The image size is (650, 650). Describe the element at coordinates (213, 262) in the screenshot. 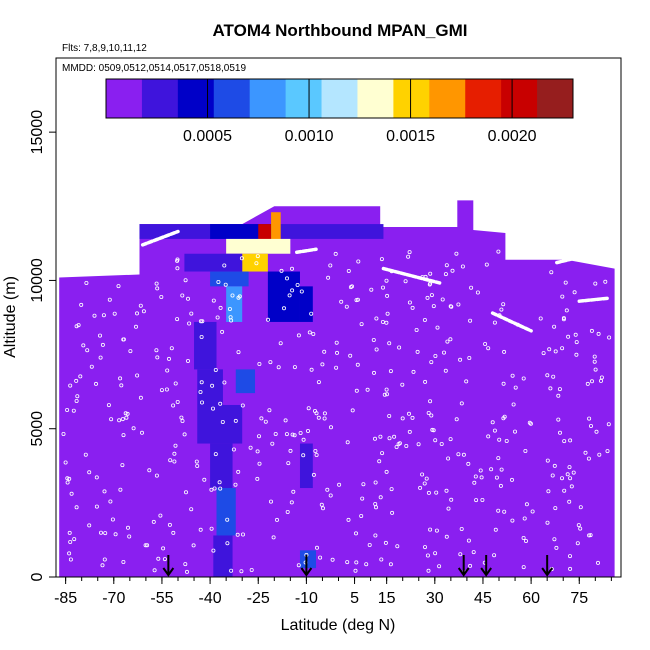

I see `heatmap-cell` at that location.